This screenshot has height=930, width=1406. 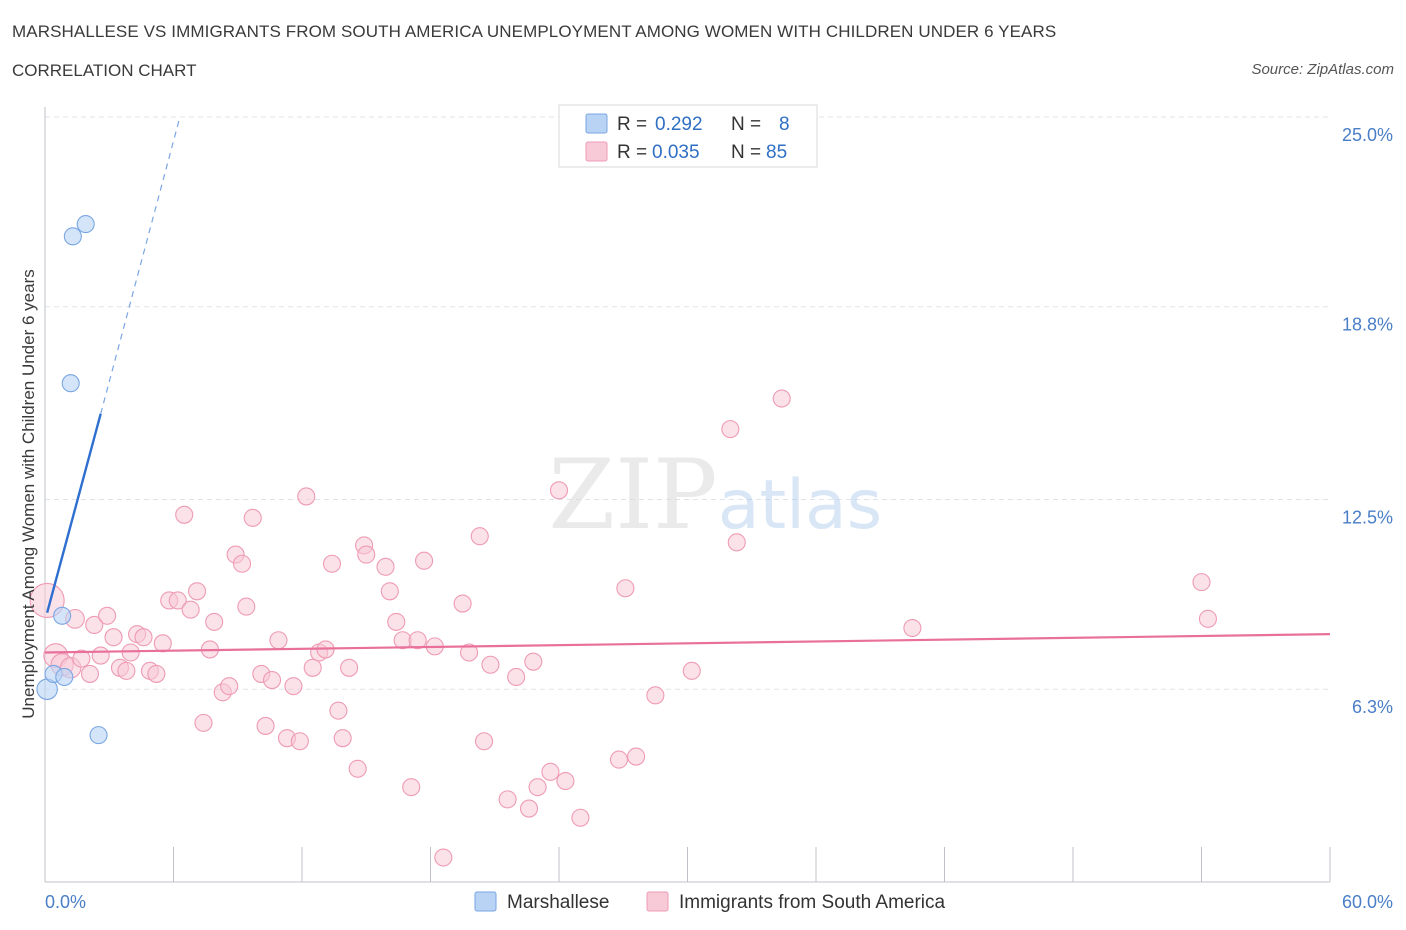 What do you see at coordinates (632, 124) in the screenshot?
I see `legend-r-label-1: R =` at bounding box center [632, 124].